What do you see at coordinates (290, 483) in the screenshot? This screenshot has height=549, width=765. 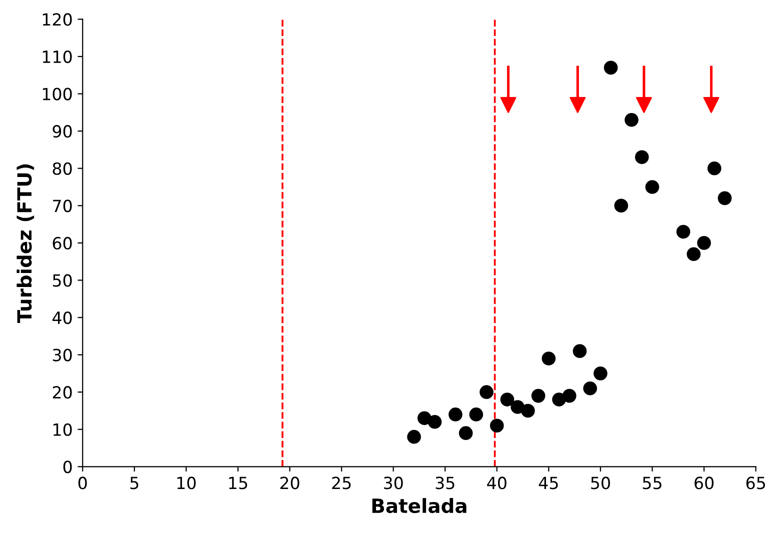 I see `x-tick-label: 20` at bounding box center [290, 483].